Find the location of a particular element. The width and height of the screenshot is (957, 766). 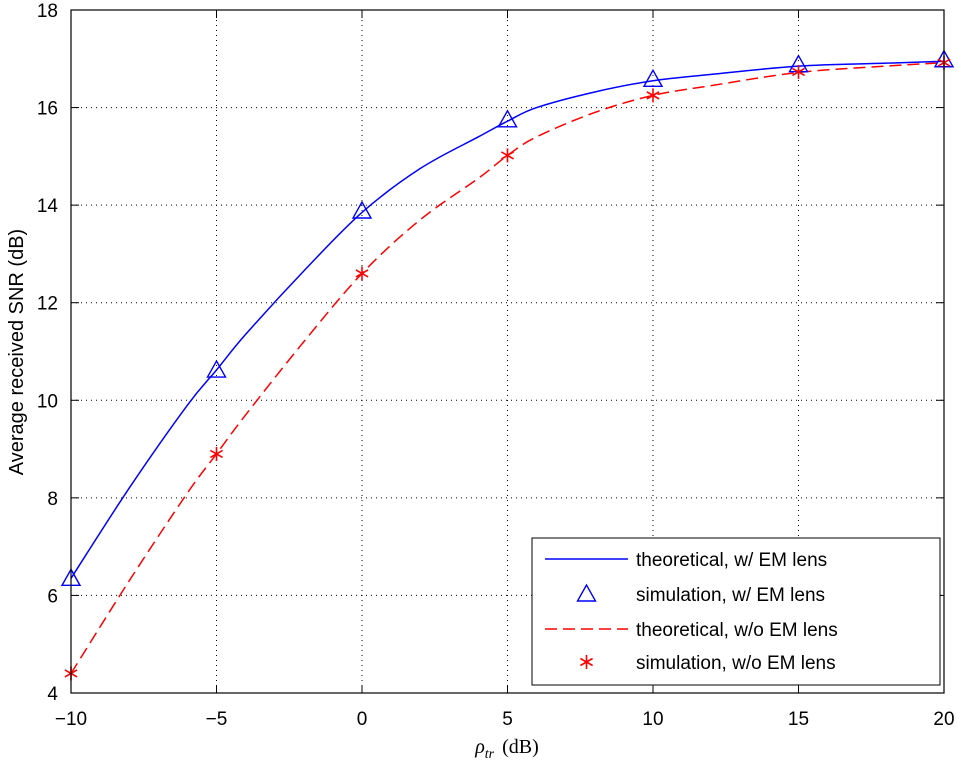

y-tick-label: 4 is located at coordinates (52, 694).